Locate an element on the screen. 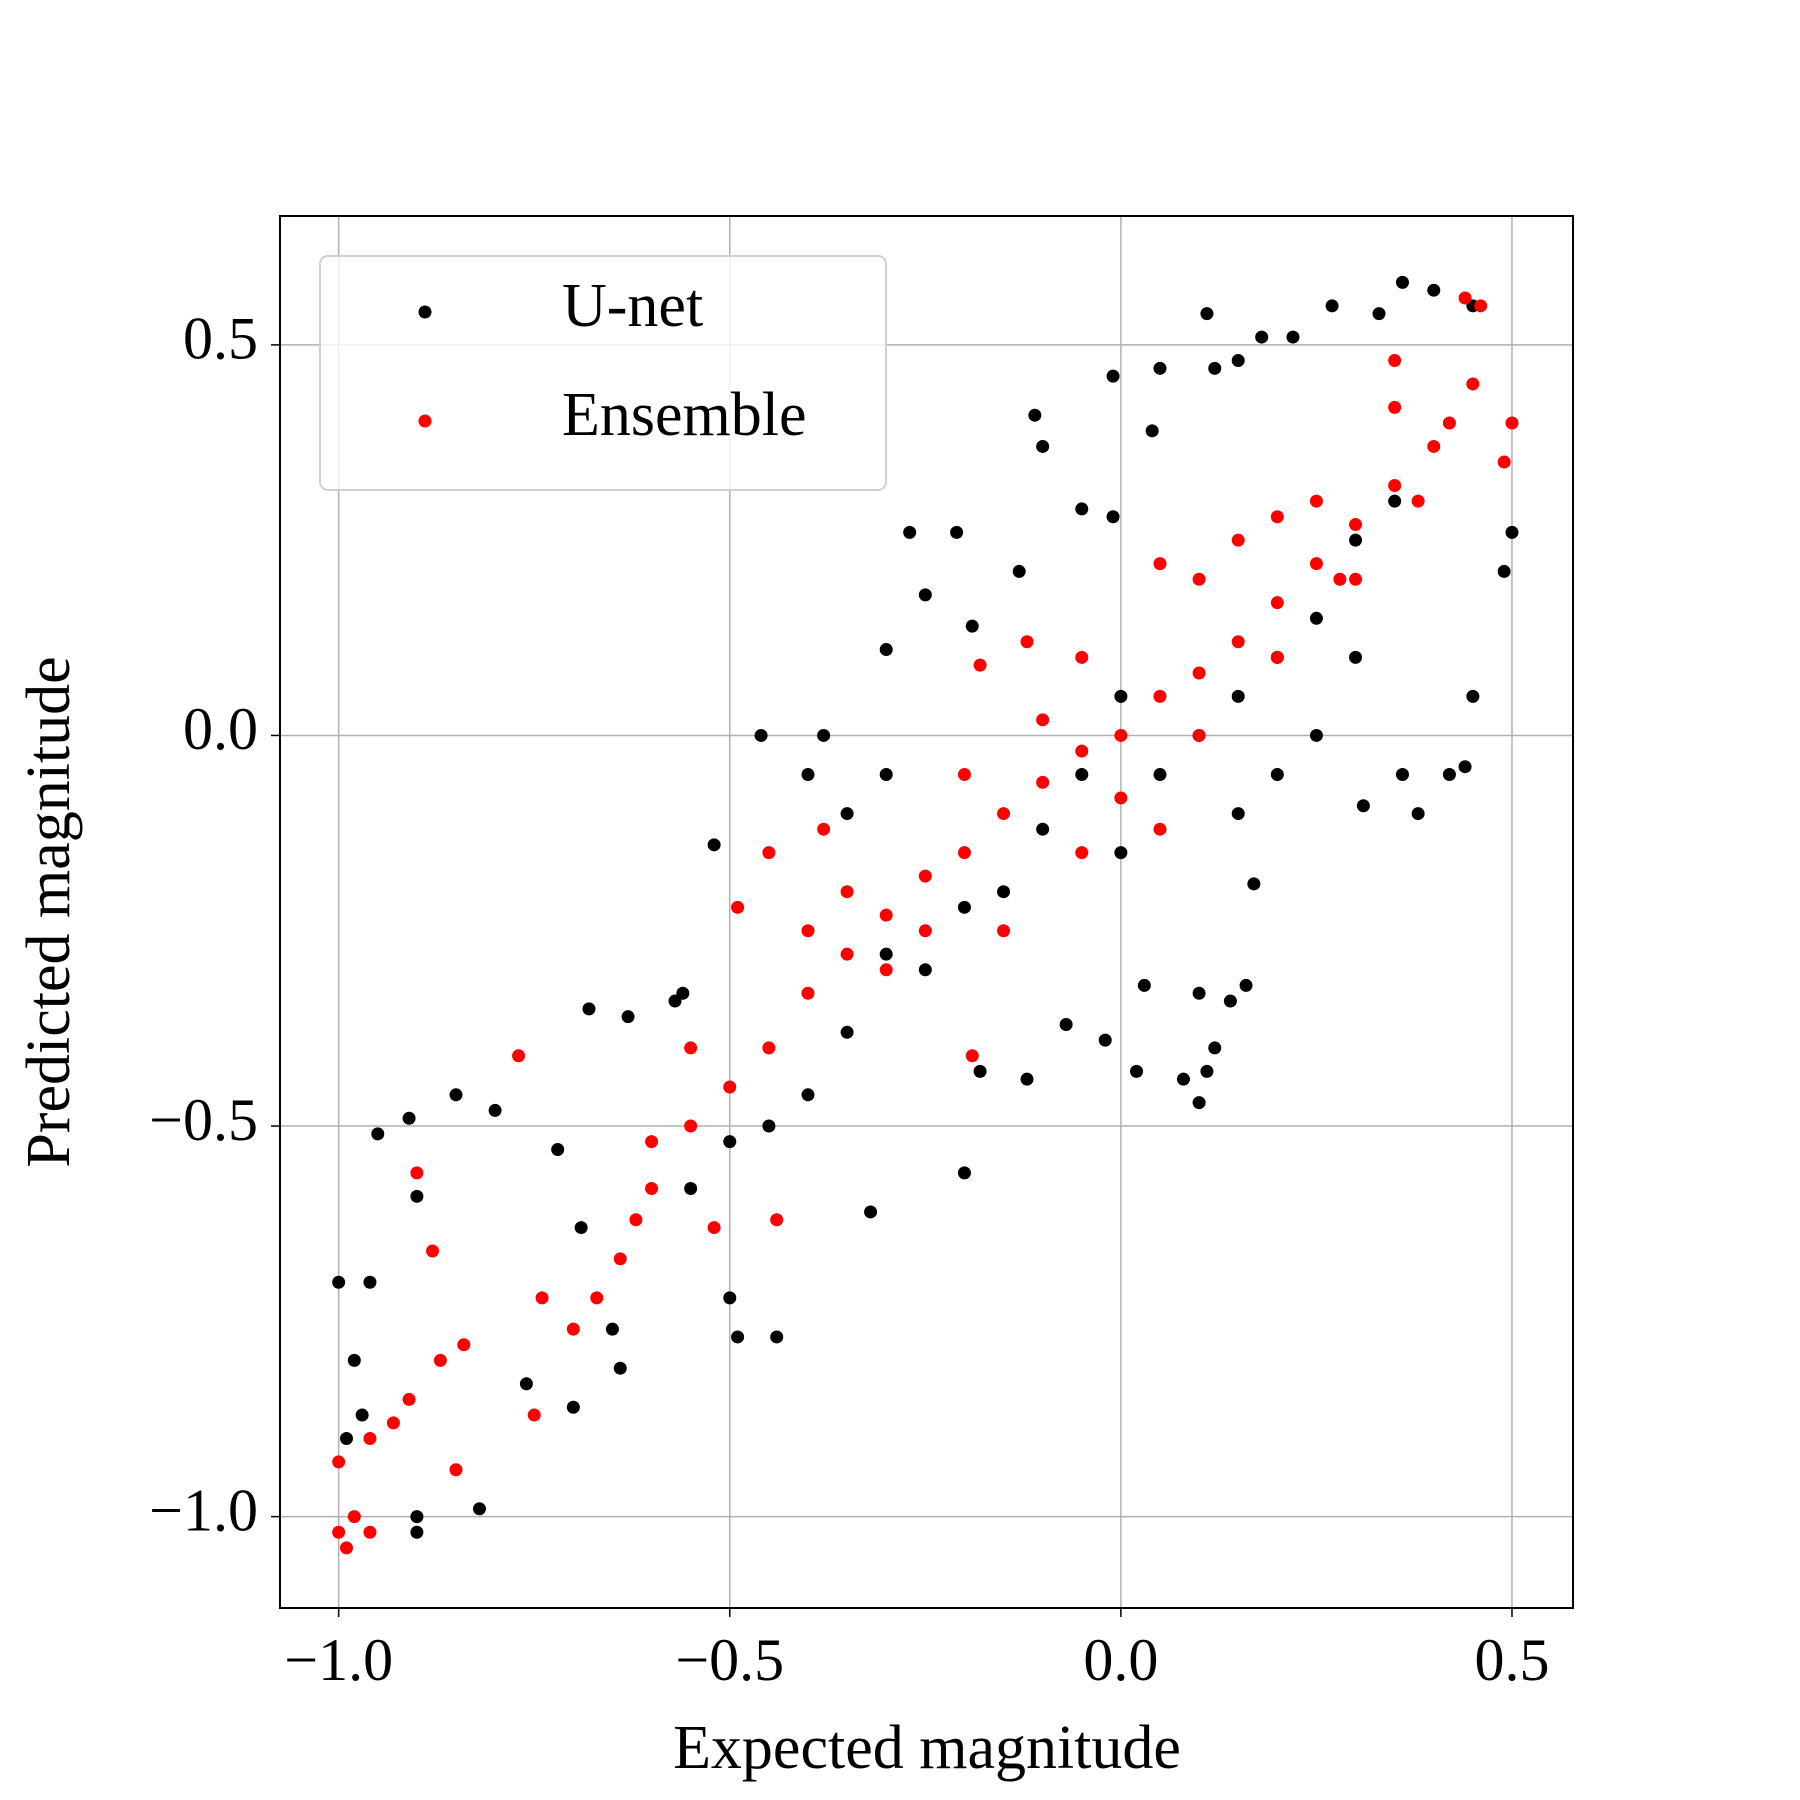 The image size is (1800, 1800). x-tick-label: 0.0 is located at coordinates (1120, 1660).